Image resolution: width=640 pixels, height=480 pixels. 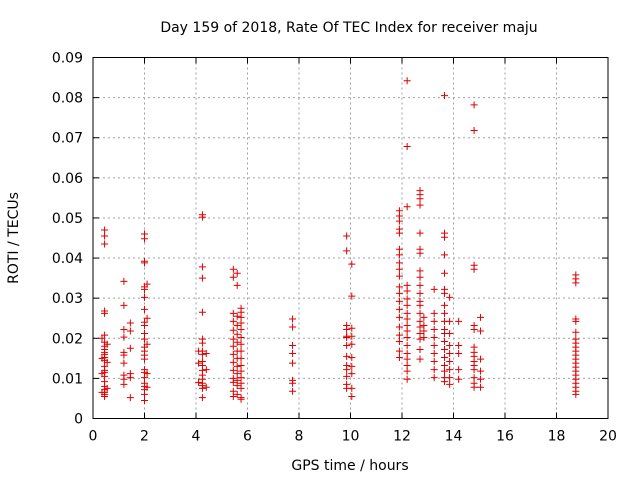 I want to click on x-tick-label: 0, so click(x=93, y=437).